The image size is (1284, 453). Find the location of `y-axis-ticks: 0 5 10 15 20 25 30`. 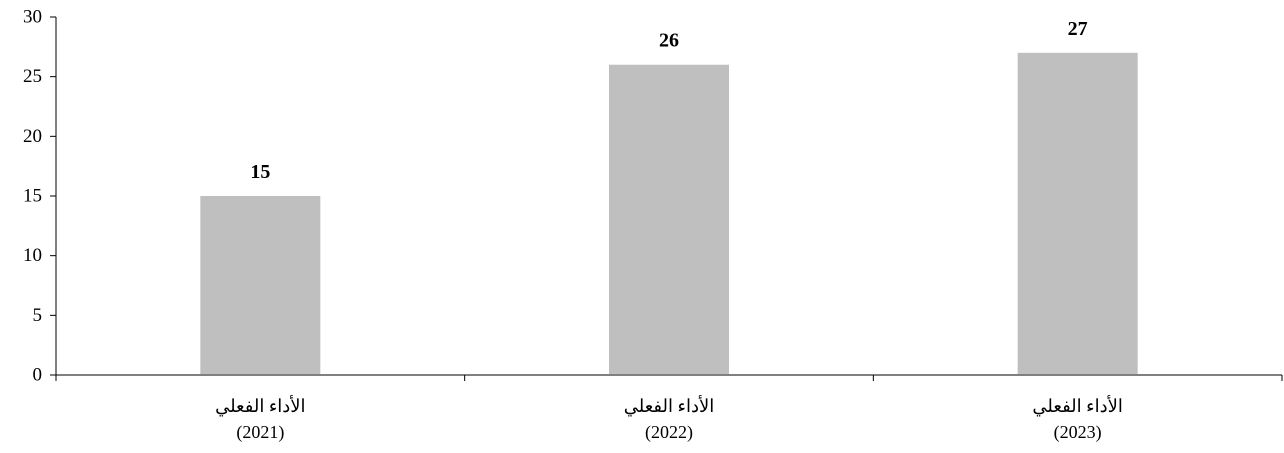

y-axis-ticks: 0 5 10 15 20 25 30 is located at coordinates (39, 196).